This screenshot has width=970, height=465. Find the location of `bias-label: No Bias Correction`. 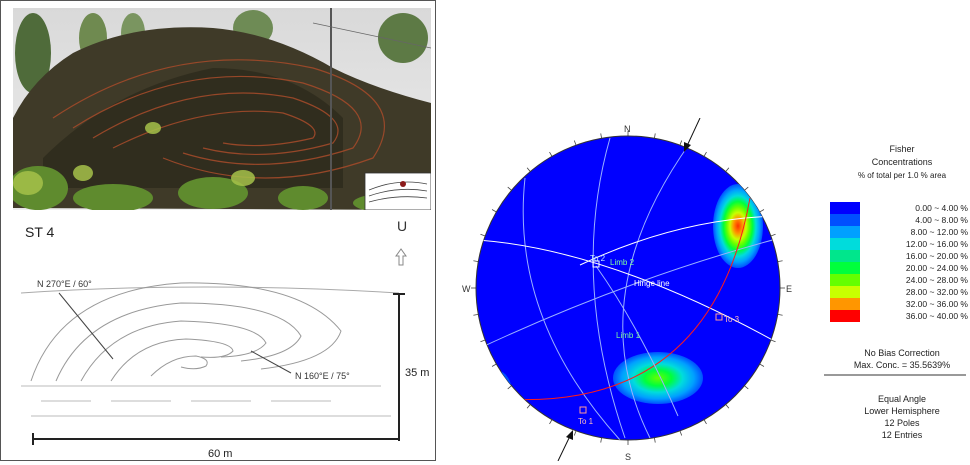

bias-label: No Bias Correction is located at coordinates (902, 353).